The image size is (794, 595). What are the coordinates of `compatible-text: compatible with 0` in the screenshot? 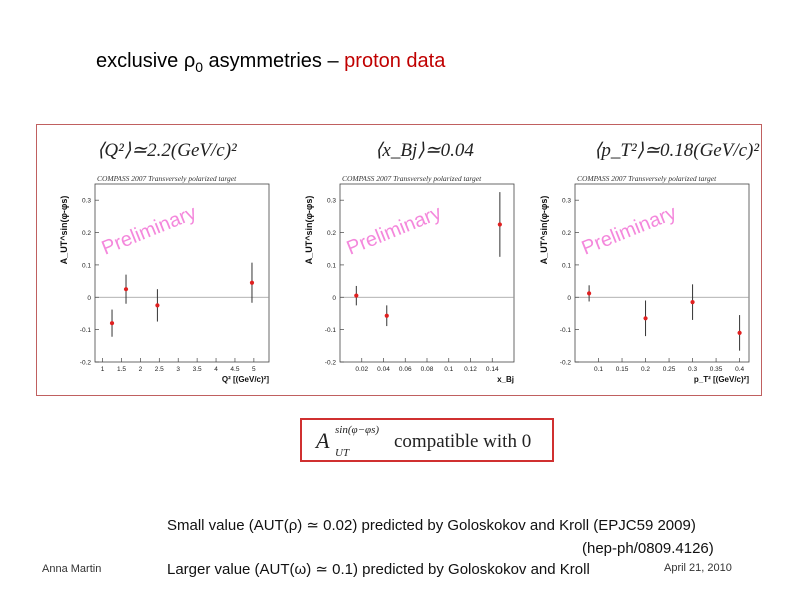 It's located at (463, 441).